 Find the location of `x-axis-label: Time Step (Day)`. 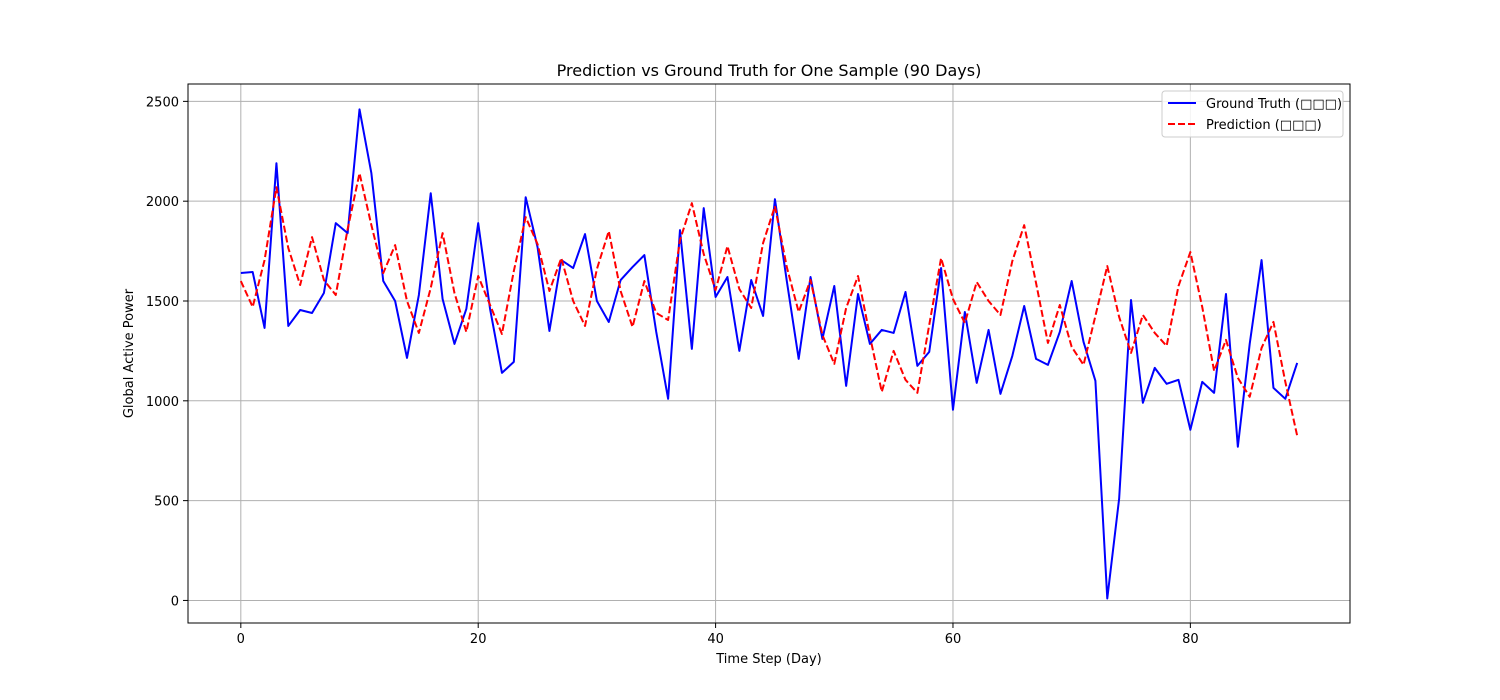

x-axis-label: Time Step (Day) is located at coordinates (768, 659).